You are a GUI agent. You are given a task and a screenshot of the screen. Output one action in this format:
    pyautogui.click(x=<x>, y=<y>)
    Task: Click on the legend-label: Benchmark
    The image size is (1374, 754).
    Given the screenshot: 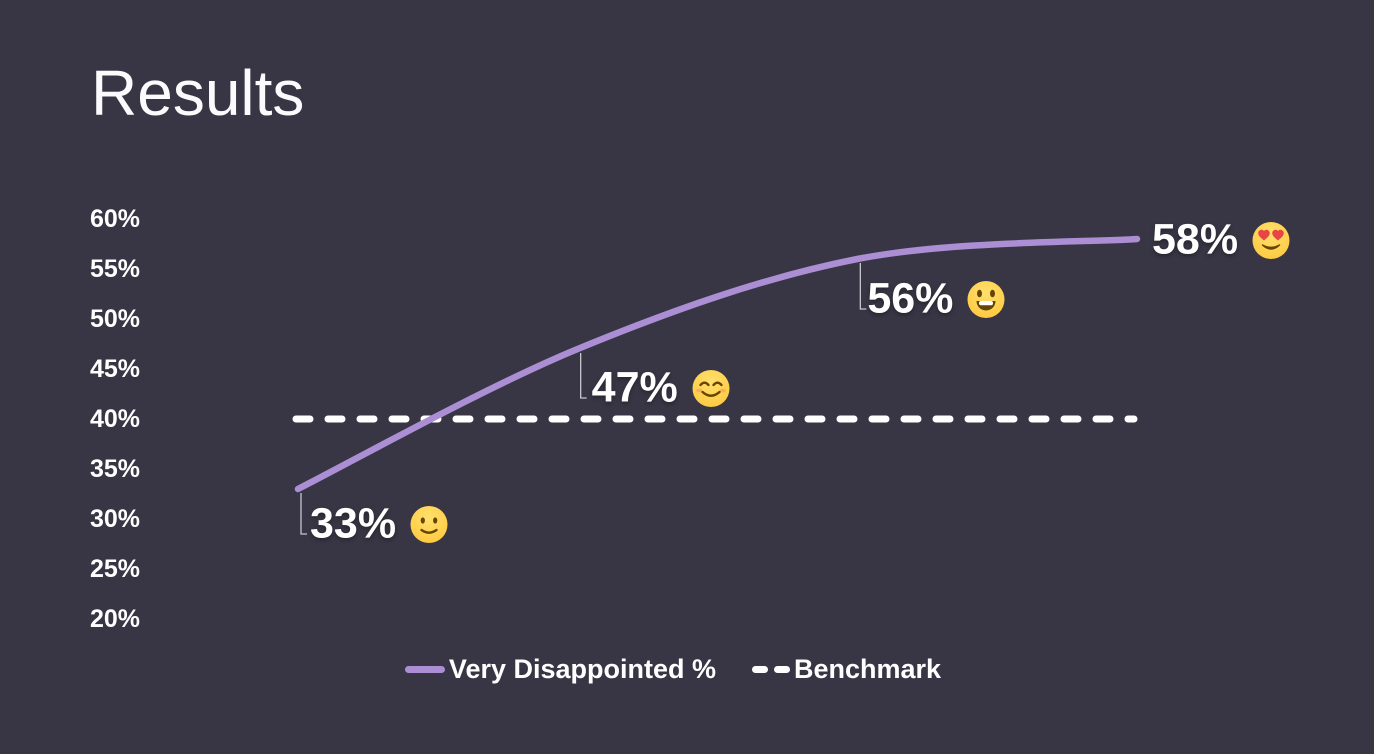 What is the action you would take?
    pyautogui.click(x=868, y=668)
    